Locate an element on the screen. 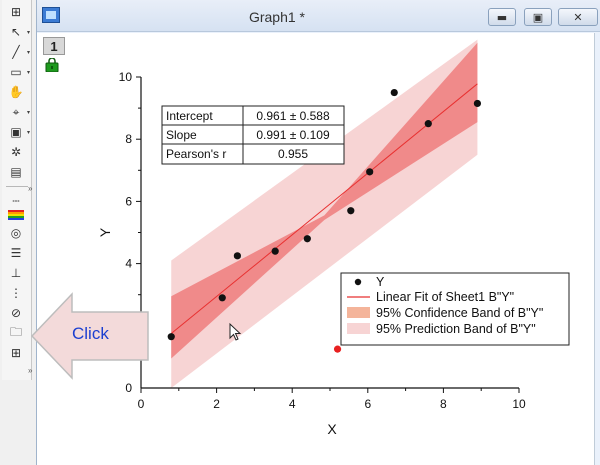 This screenshot has width=600, height=465. x-tick-label: 2 is located at coordinates (216, 404).